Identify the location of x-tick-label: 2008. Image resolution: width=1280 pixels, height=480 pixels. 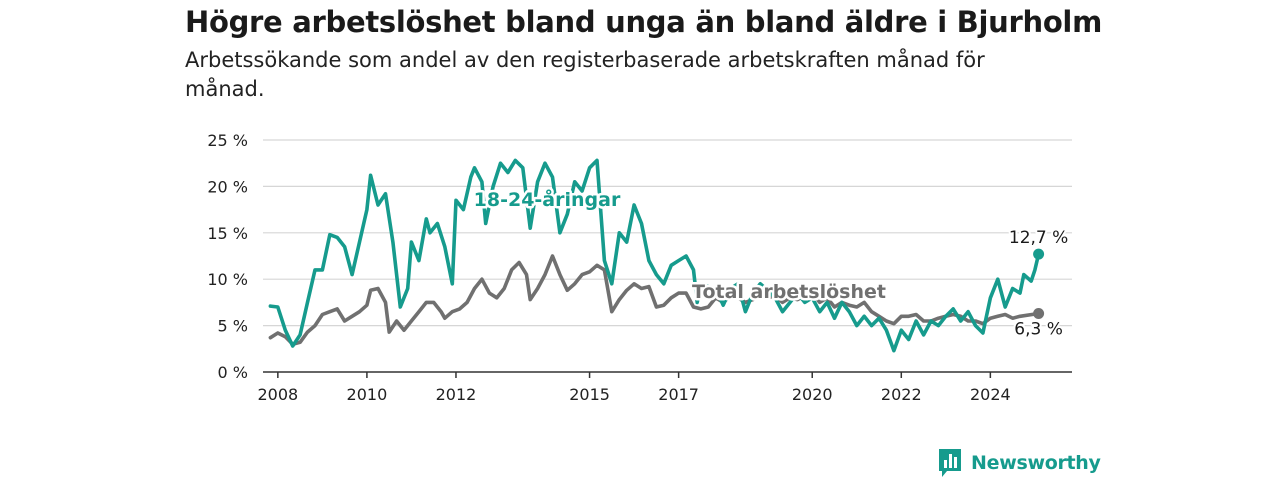
(277, 394).